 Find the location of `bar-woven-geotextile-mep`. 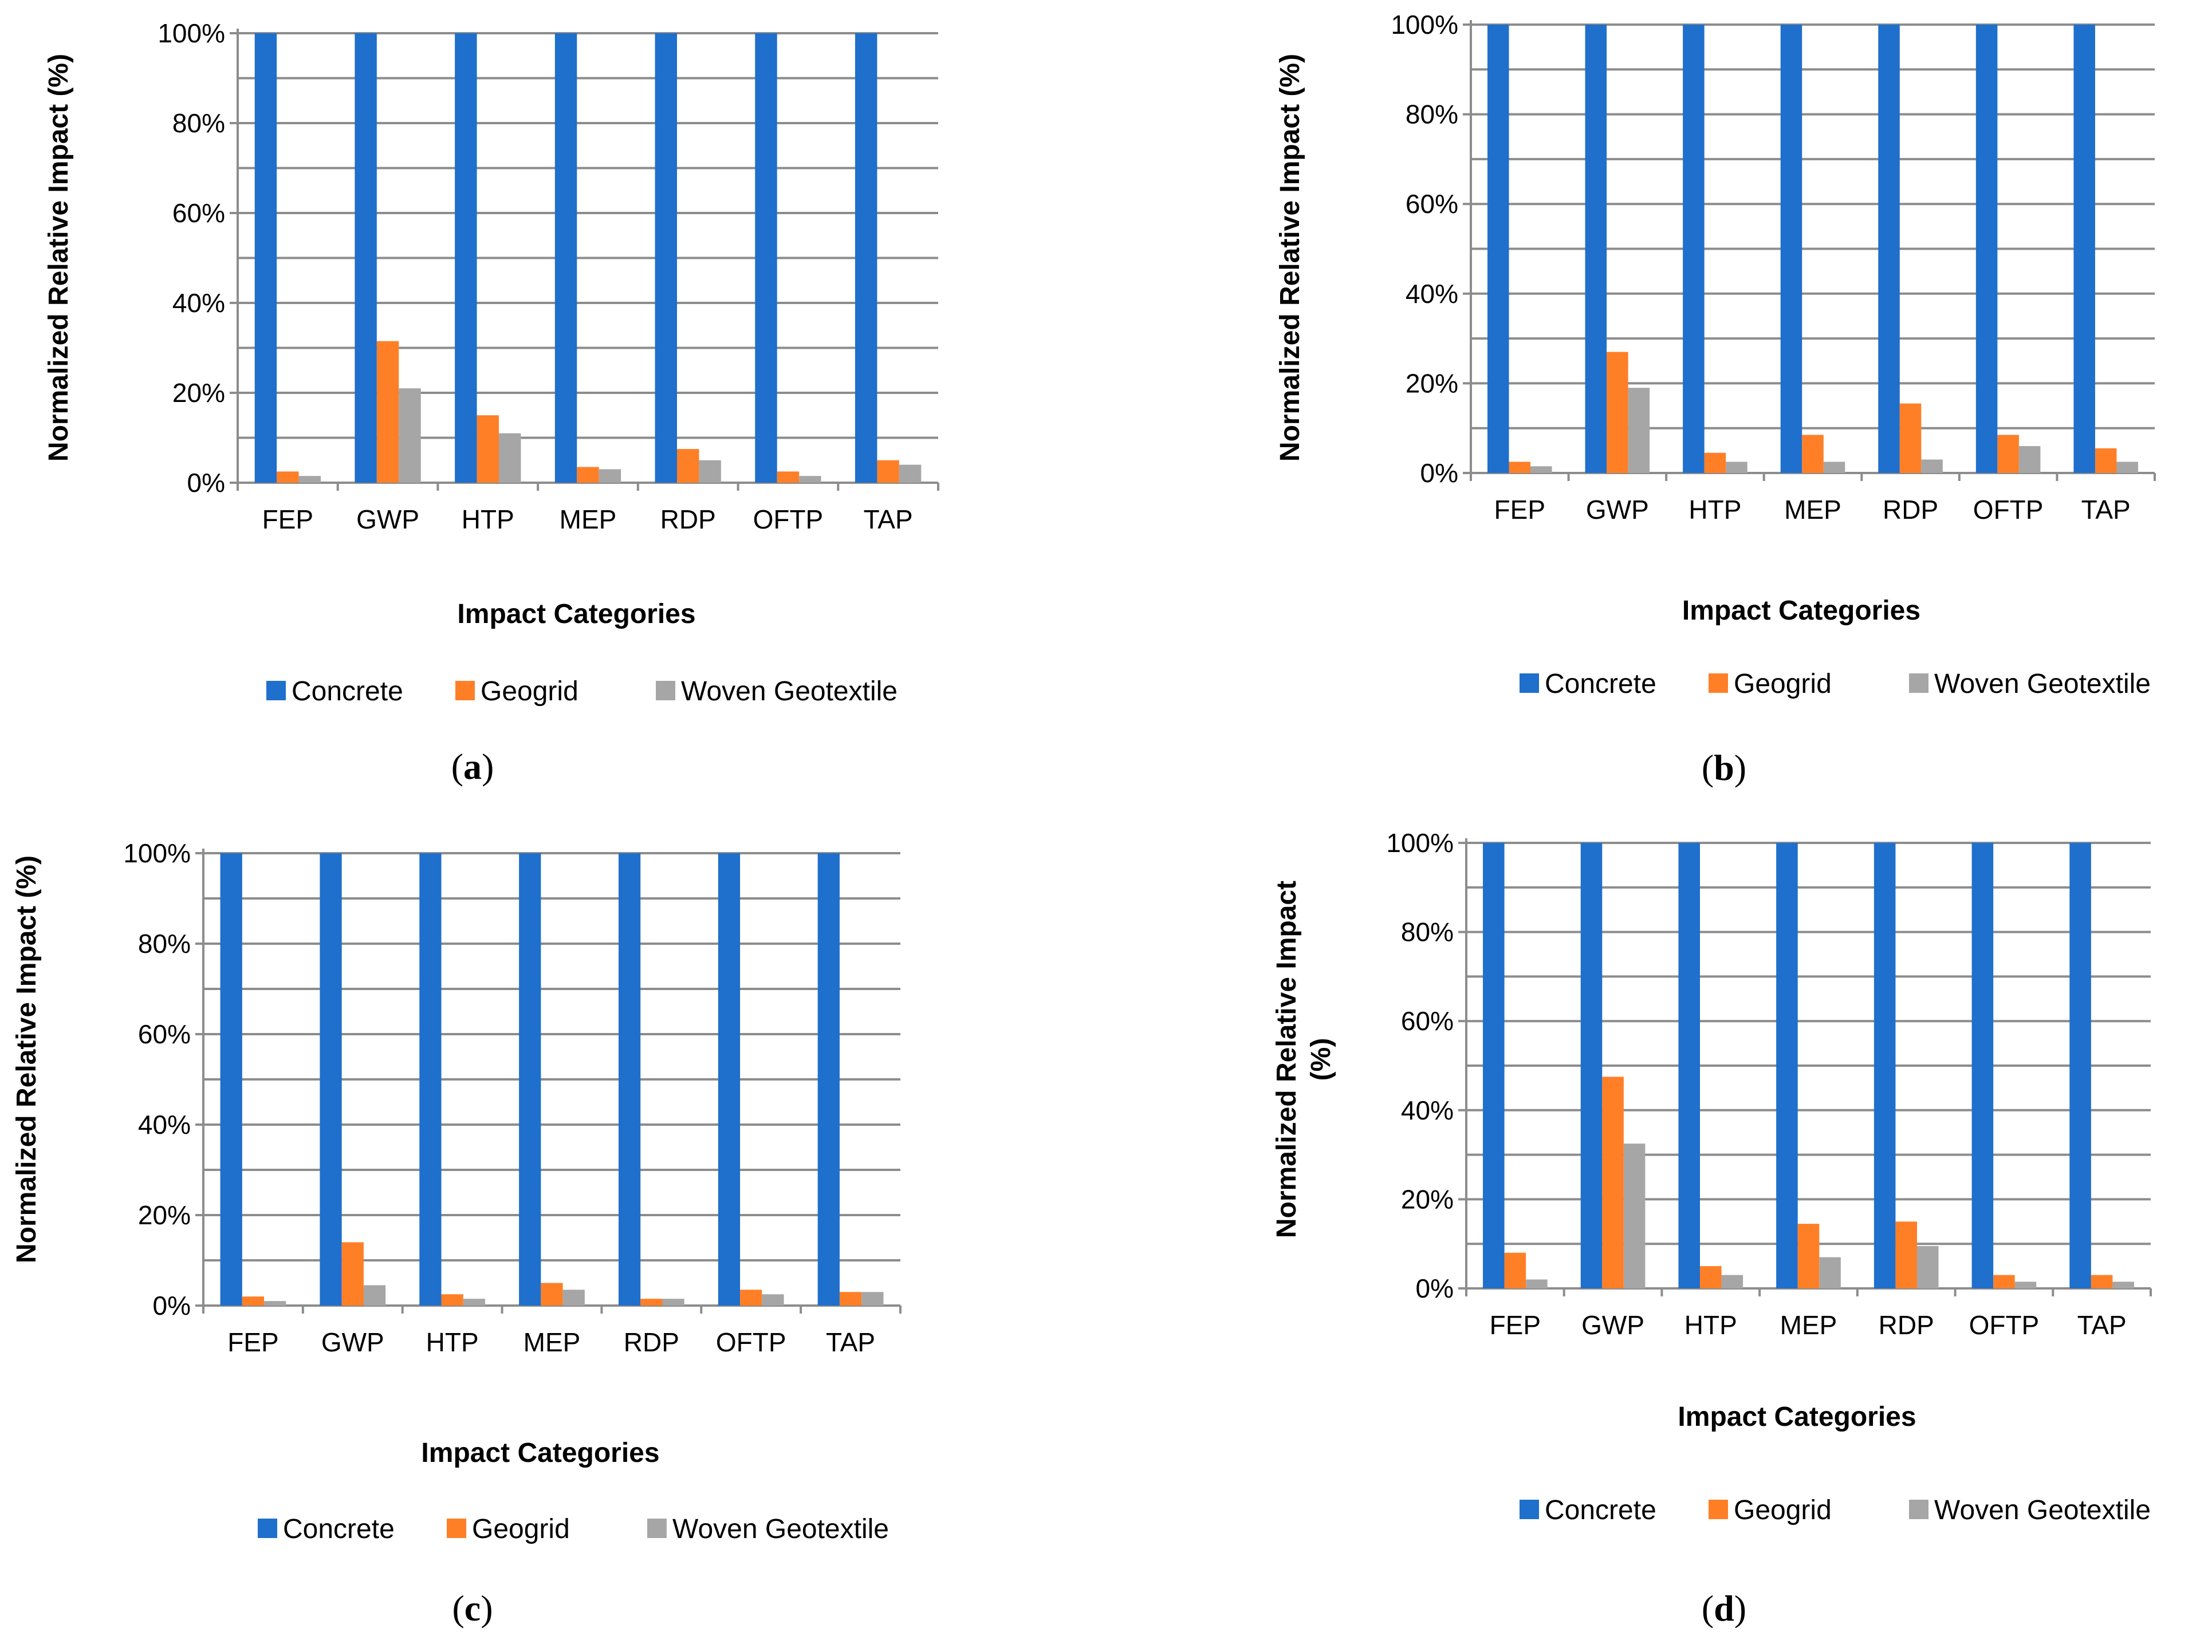

bar-woven-geotextile-mep is located at coordinates (610, 476).